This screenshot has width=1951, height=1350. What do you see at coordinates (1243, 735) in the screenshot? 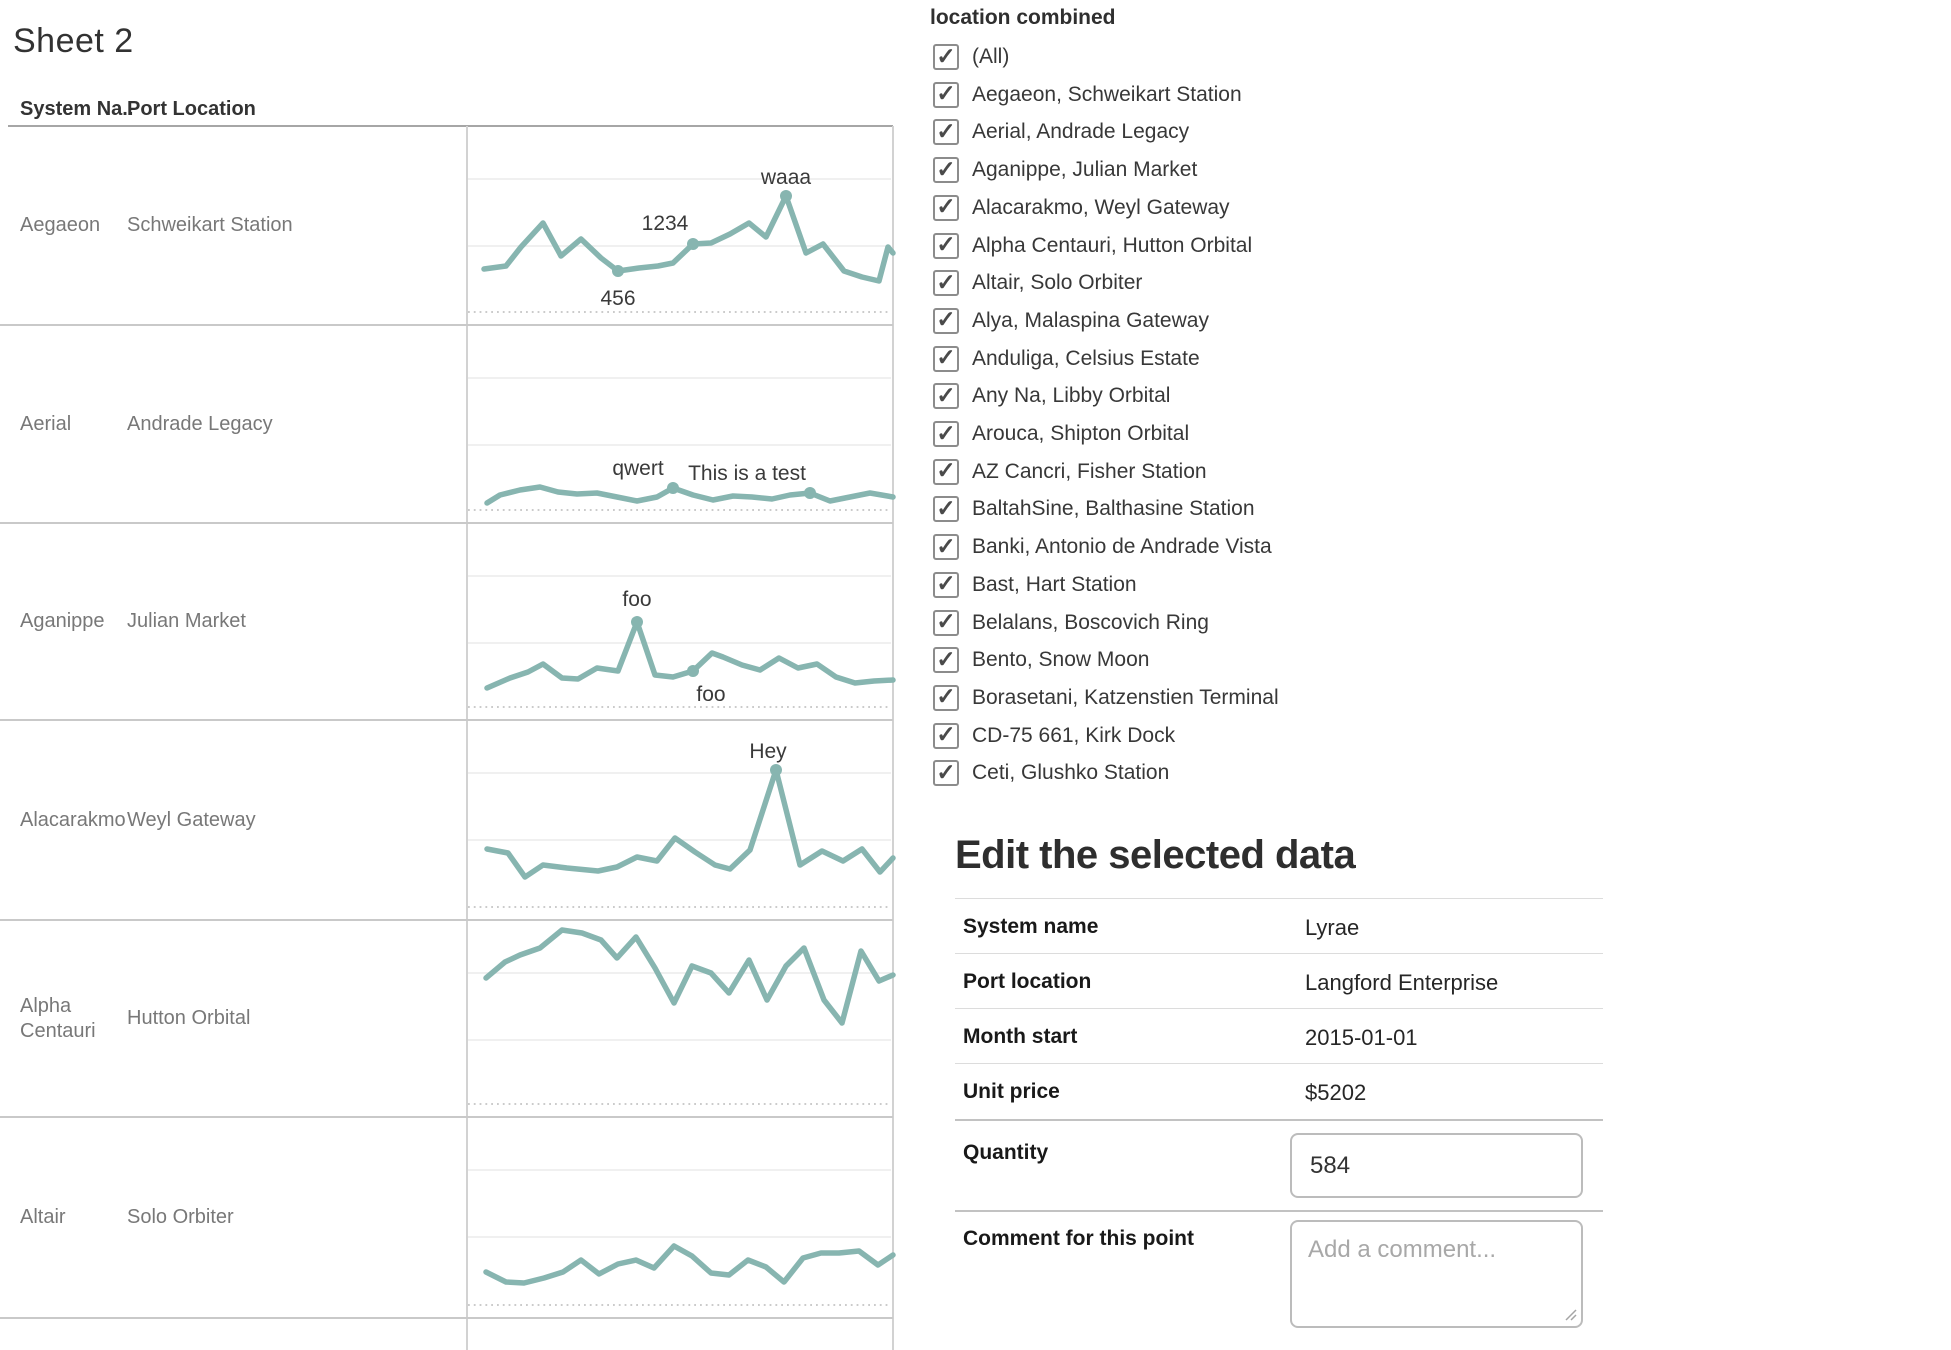
I see `filter-item: ✓ CD-75 661, Kirk Dock` at bounding box center [1243, 735].